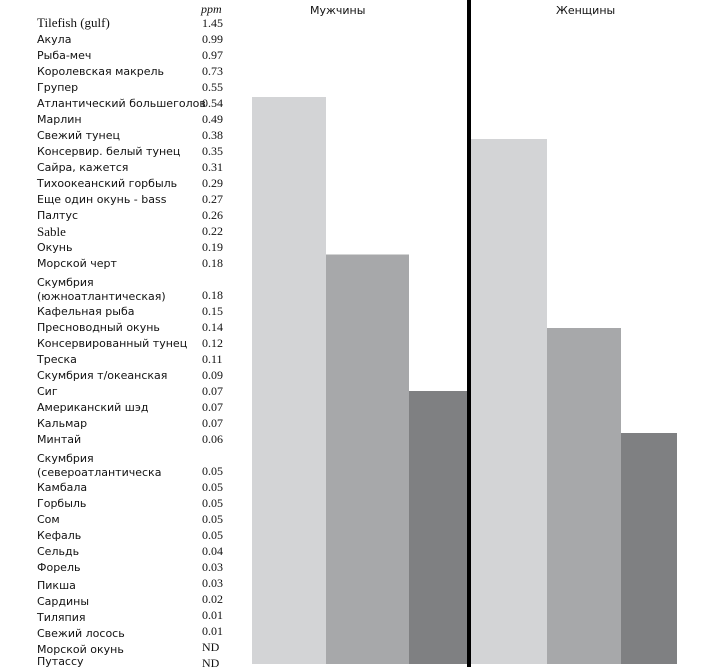 The width and height of the screenshot is (701, 670). I want to click on fish-ppm-value: 0.38, so click(212, 135).